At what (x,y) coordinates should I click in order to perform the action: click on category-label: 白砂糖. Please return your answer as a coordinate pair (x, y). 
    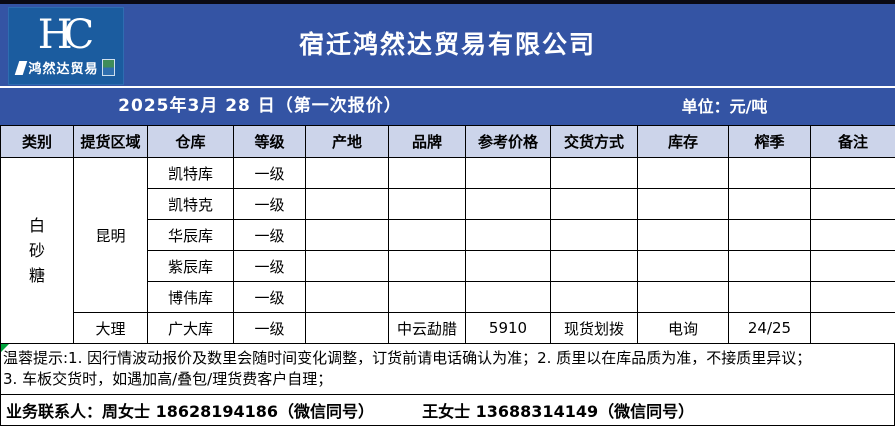
    Looking at the image, I should click on (36, 250).